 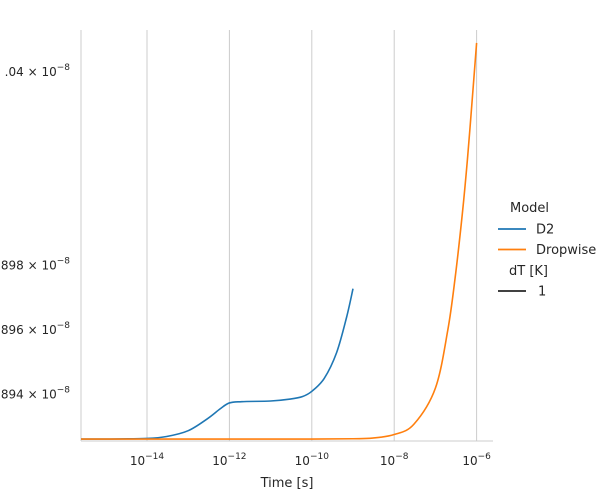 What do you see at coordinates (476, 460) in the screenshot?
I see `x-tick-label: 10⁻⁶` at bounding box center [476, 460].